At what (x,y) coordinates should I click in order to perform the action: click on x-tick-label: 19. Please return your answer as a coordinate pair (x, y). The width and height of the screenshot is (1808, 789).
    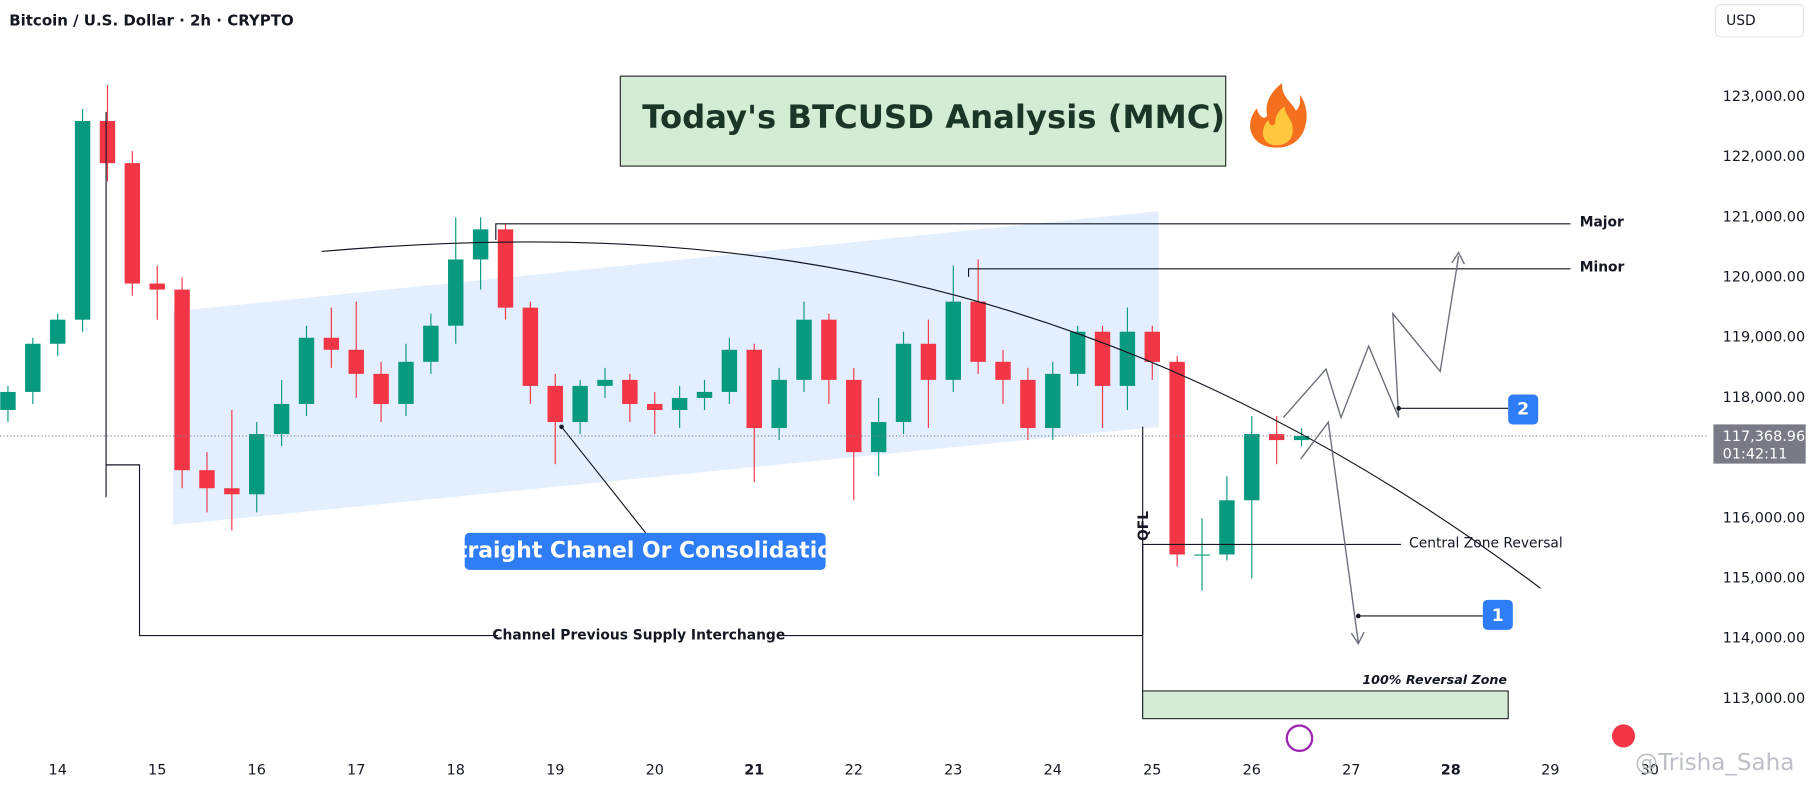
    Looking at the image, I should click on (555, 771).